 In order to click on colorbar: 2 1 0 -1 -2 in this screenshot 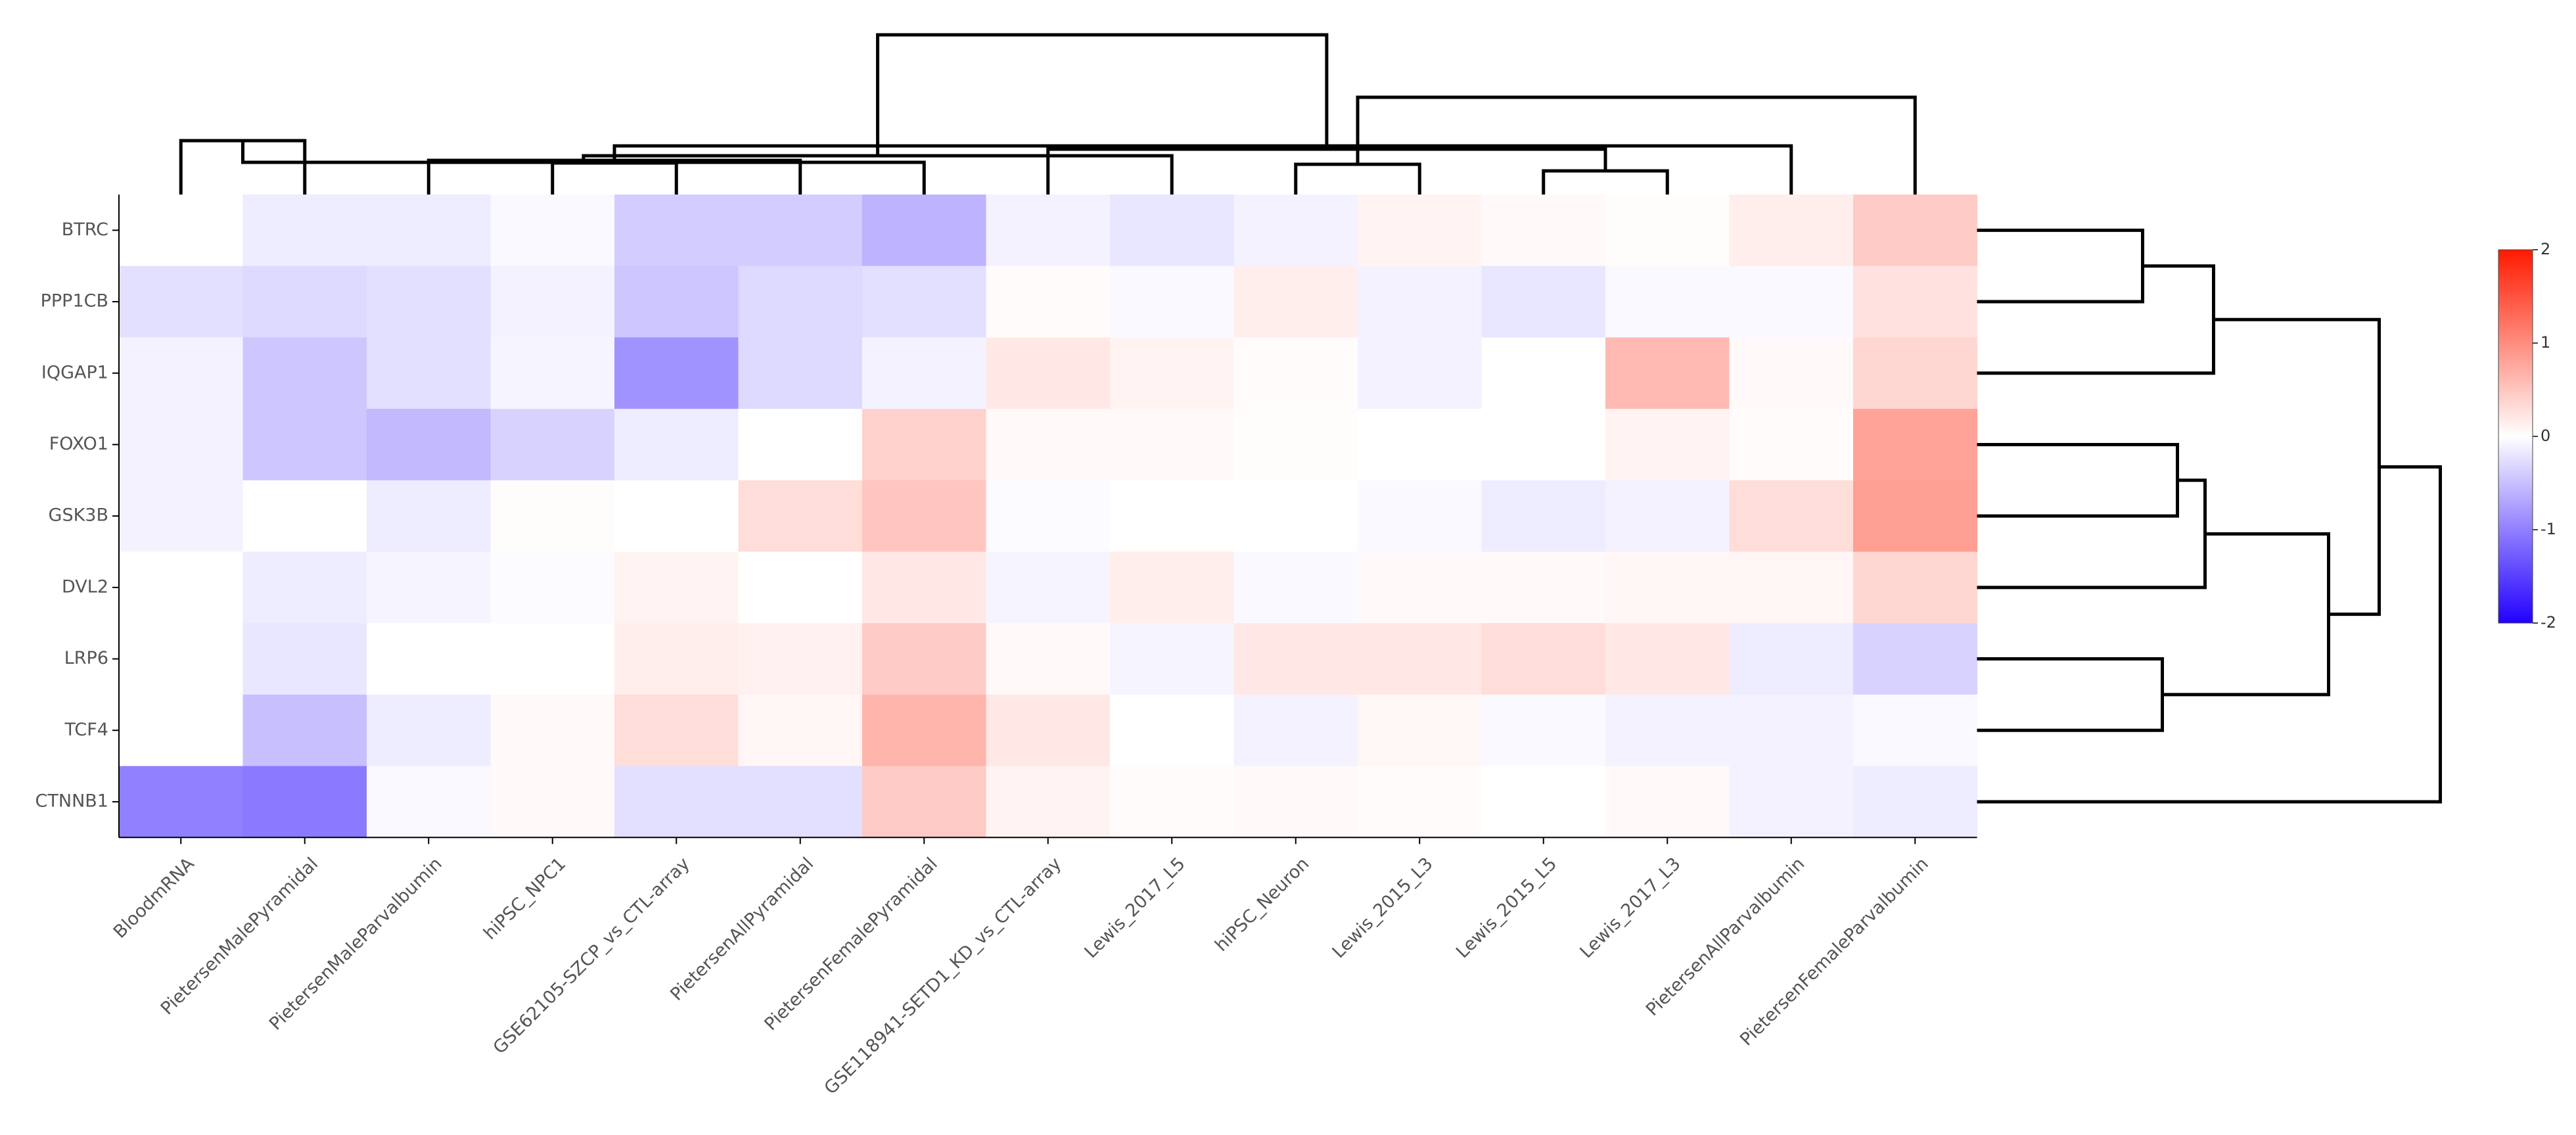, I will do `click(2527, 436)`.